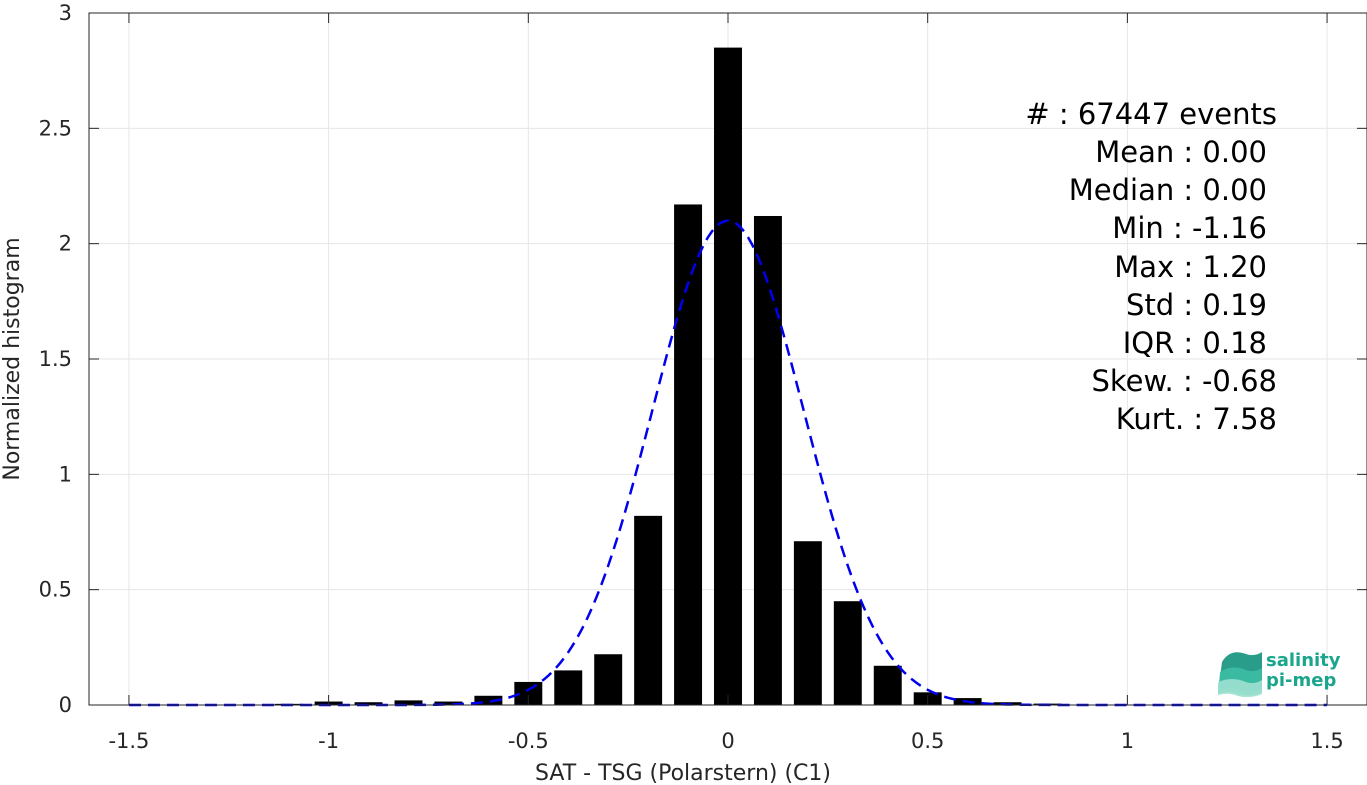  What do you see at coordinates (65, 13) in the screenshot?
I see `y-tick-label-6: 3` at bounding box center [65, 13].